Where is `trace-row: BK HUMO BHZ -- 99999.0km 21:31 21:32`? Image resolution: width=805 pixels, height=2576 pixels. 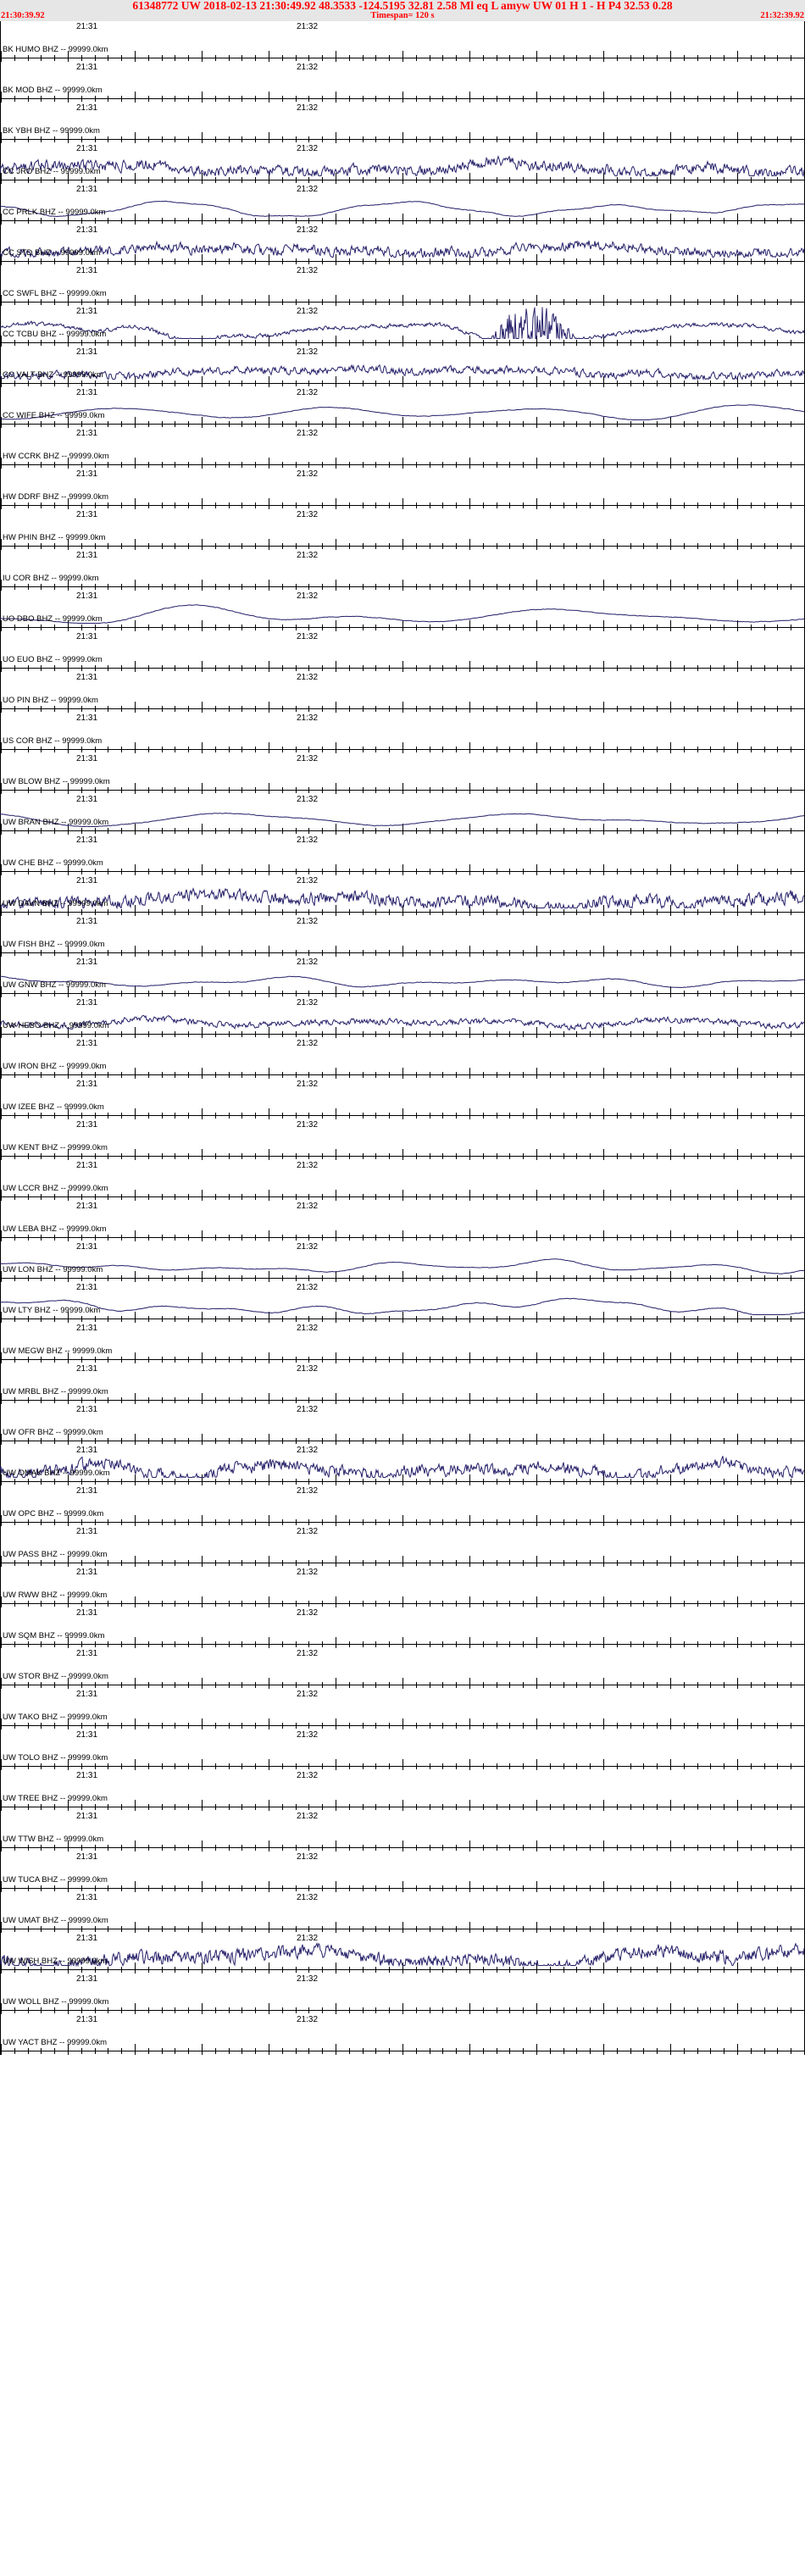 trace-row: BK HUMO BHZ -- 99999.0km 21:31 21:32 is located at coordinates (402, 41).